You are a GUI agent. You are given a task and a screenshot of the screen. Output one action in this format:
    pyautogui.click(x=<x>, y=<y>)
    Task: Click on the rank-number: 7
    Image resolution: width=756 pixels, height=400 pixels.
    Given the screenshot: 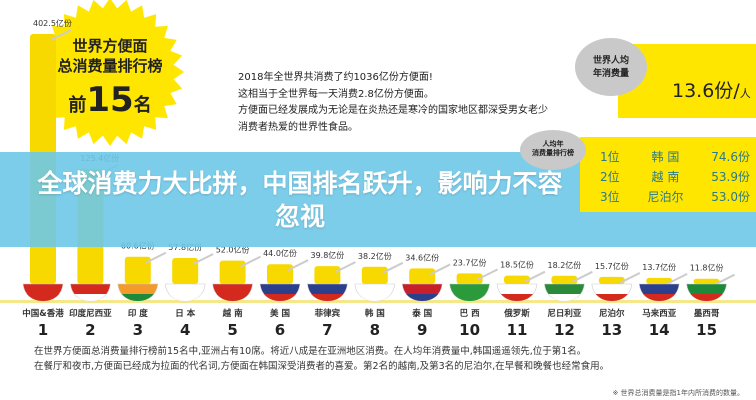 What is the action you would take?
    pyautogui.click(x=327, y=330)
    